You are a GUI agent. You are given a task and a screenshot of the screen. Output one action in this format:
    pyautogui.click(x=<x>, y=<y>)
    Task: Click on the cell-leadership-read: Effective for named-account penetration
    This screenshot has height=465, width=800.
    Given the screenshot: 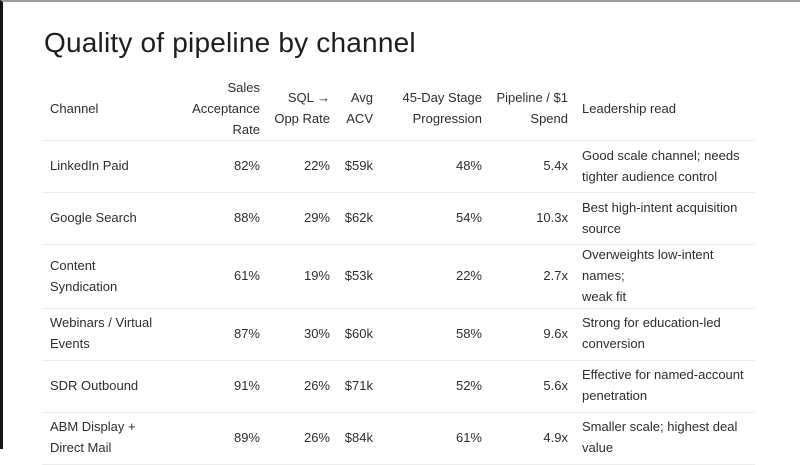 What is the action you would take?
    pyautogui.click(x=661, y=386)
    